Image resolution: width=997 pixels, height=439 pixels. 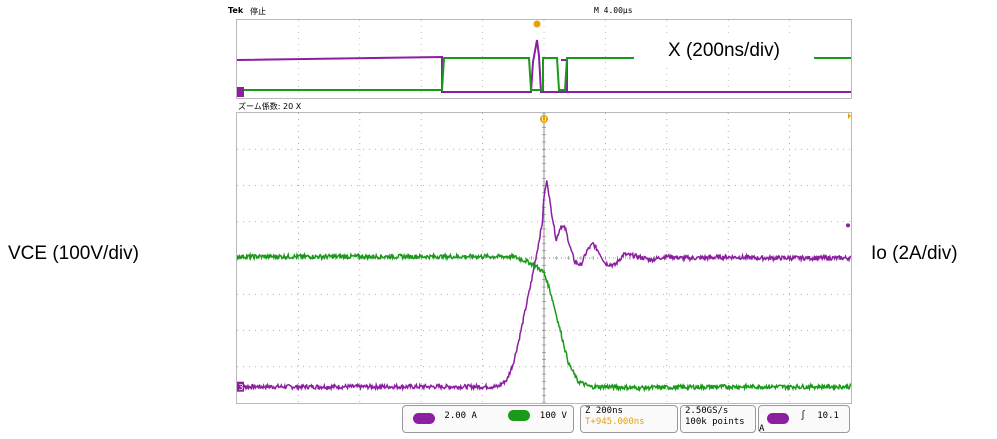 What do you see at coordinates (604, 411) in the screenshot?
I see `zoom-timebase: Z 200ns` at bounding box center [604, 411].